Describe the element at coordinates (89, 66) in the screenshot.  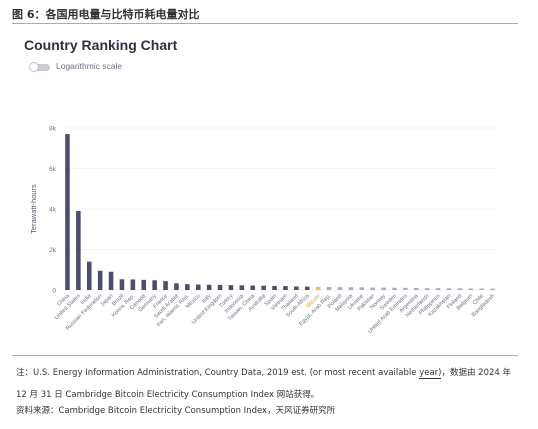
I see `logarithmic-scale-label: Logarithmic scale` at that location.